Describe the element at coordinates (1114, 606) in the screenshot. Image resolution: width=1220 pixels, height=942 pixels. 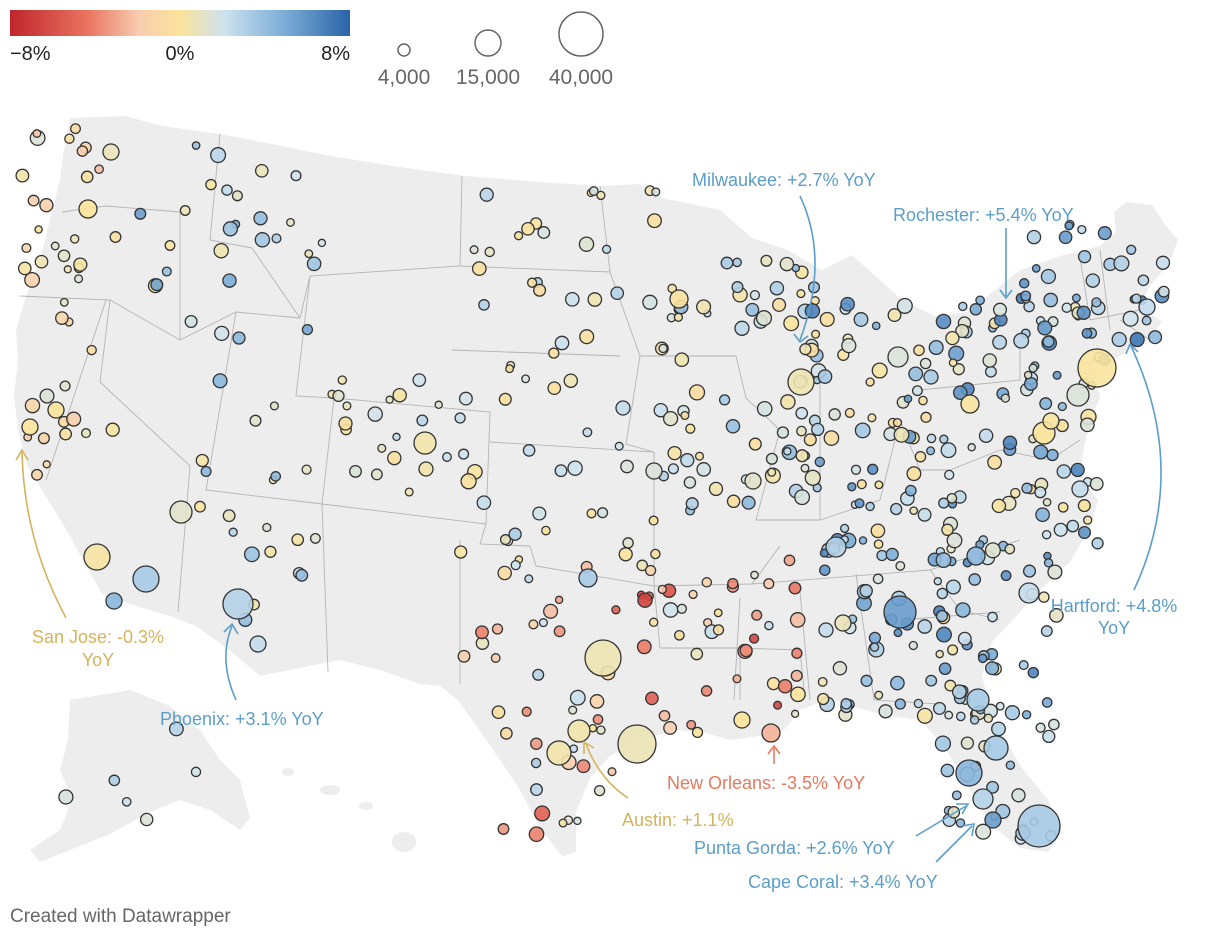
I see `annotation-hartford-label-1: Hartford: +4.8%` at that location.